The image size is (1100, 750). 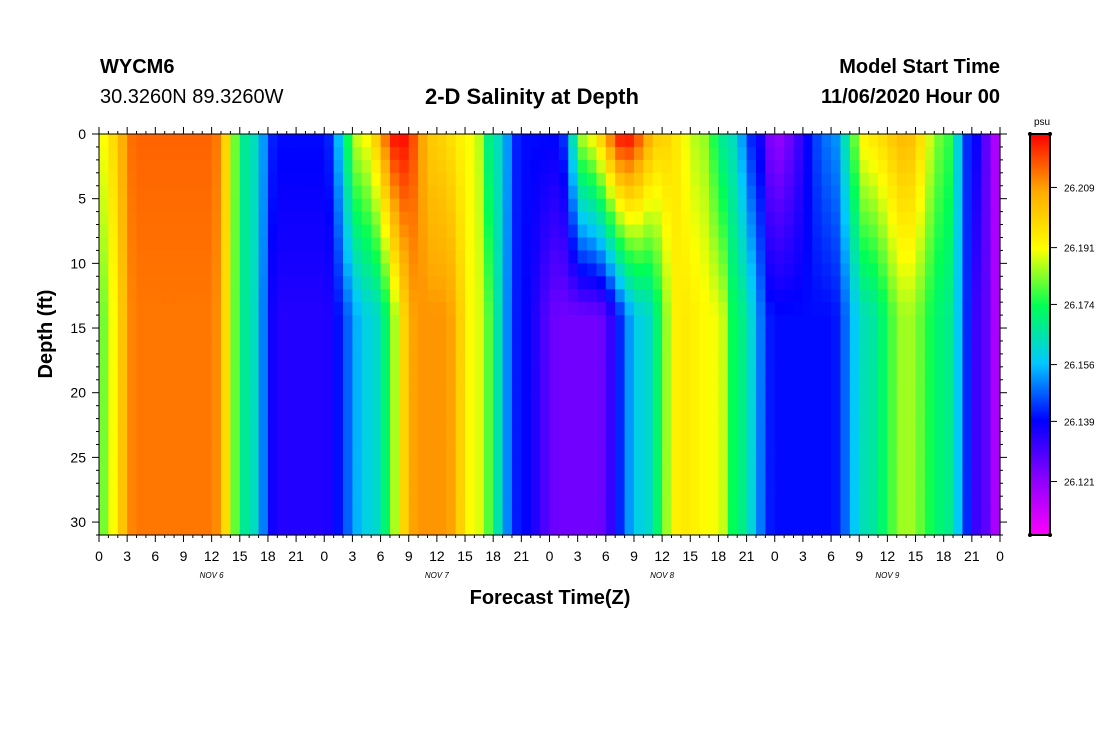 What do you see at coordinates (296, 556) in the screenshot?
I see `x-tick-label: 21` at bounding box center [296, 556].